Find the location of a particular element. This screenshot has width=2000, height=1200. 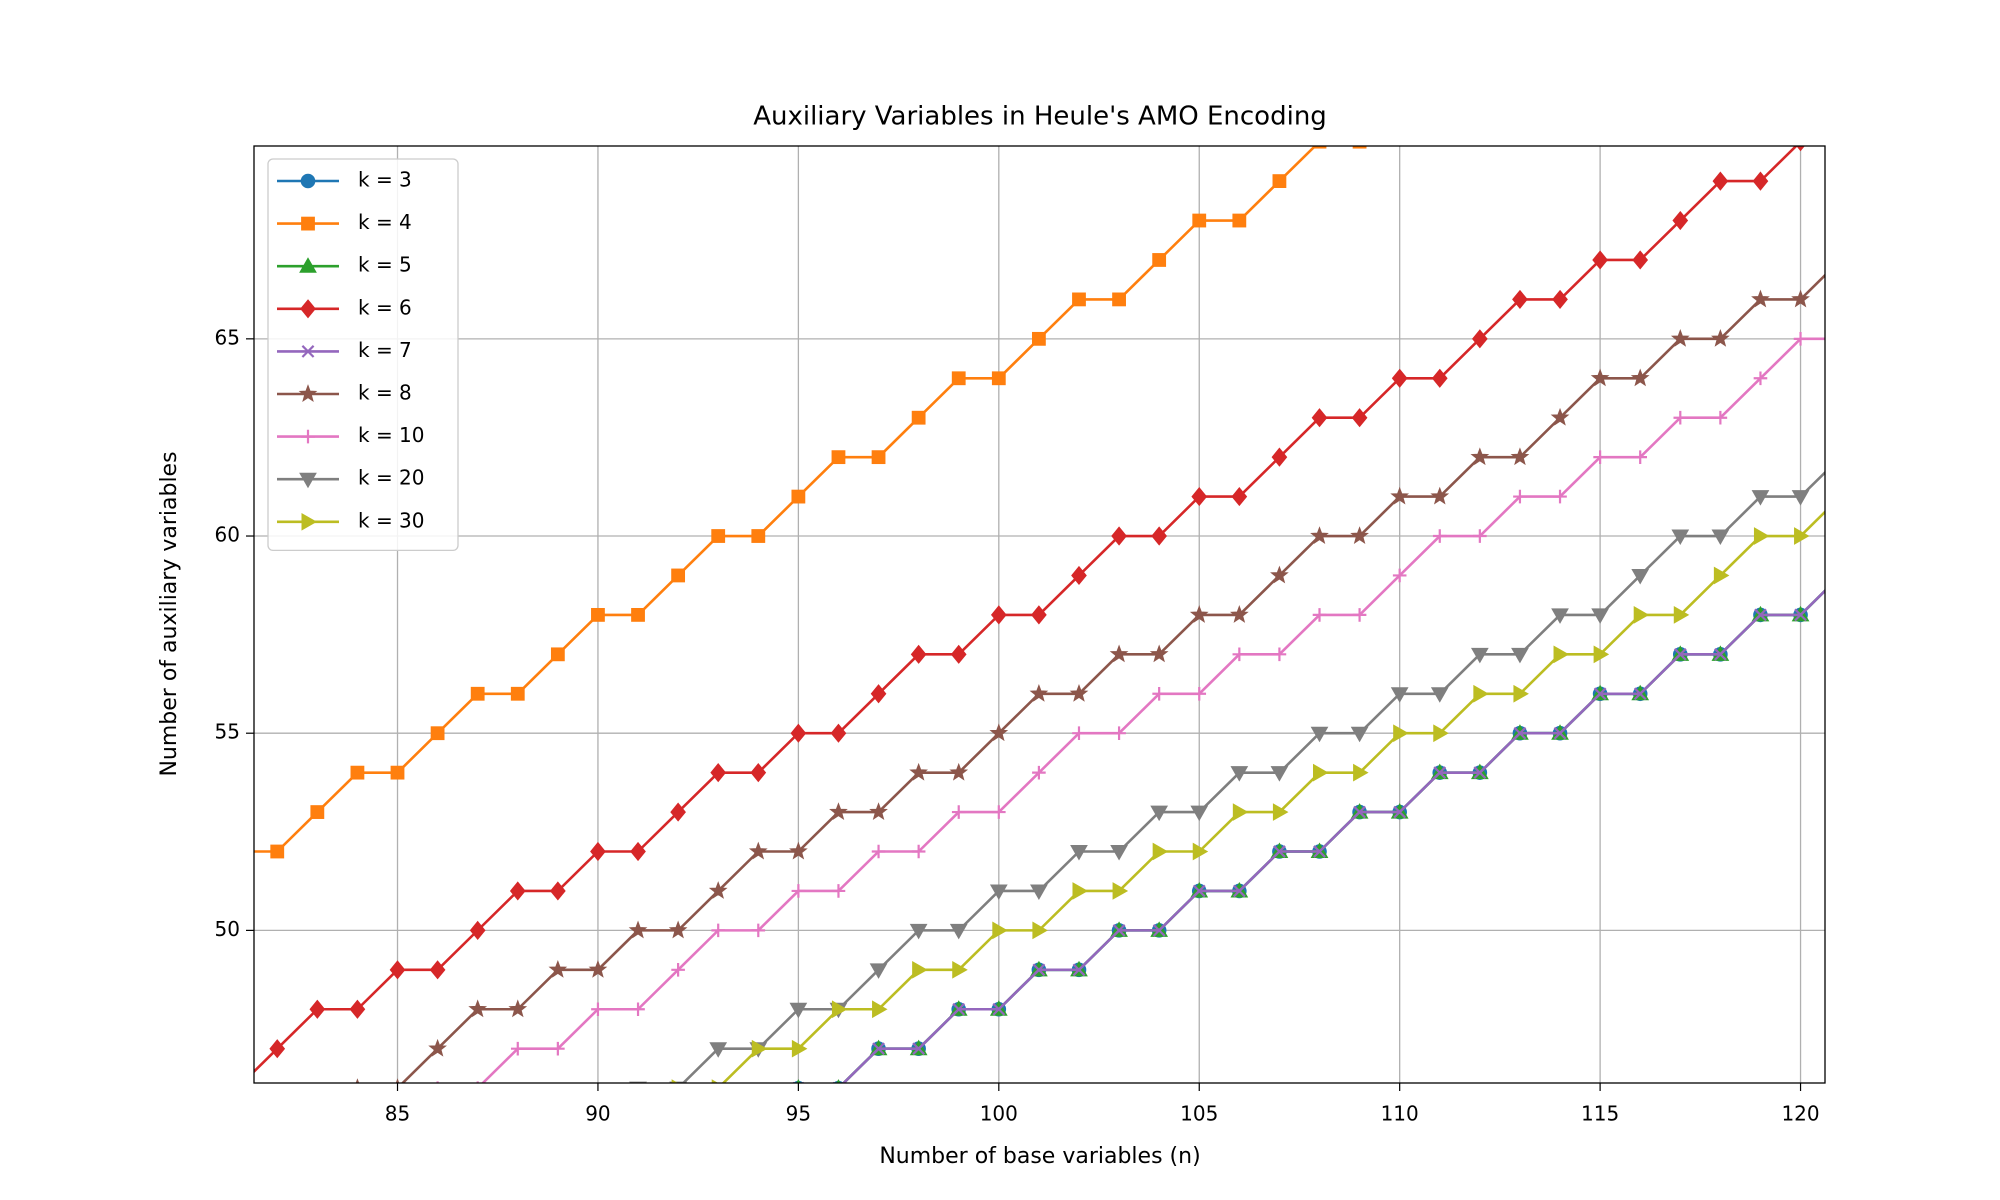

x-tick-label: 105 is located at coordinates (1199, 1114).